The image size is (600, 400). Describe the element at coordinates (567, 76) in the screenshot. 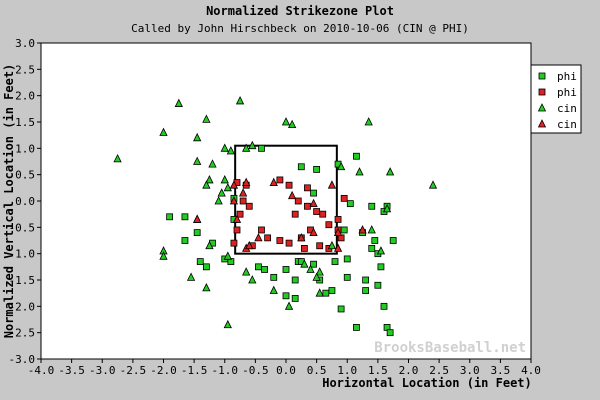

I see `legend-label-0: phi` at that location.